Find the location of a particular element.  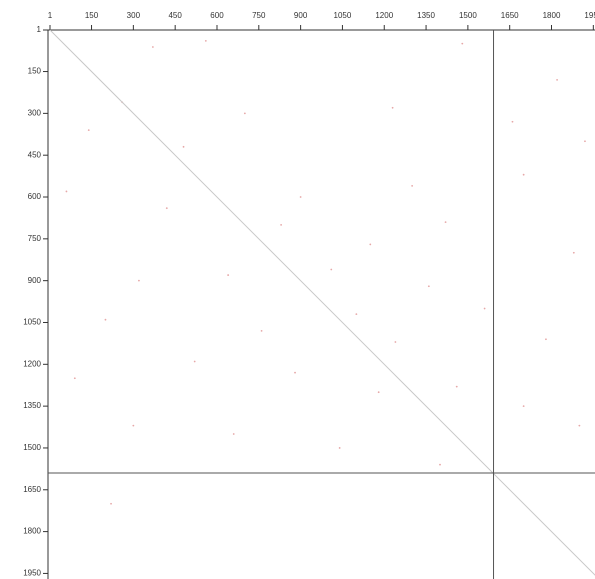

y-tick-label: 1350 is located at coordinates (32, 405).